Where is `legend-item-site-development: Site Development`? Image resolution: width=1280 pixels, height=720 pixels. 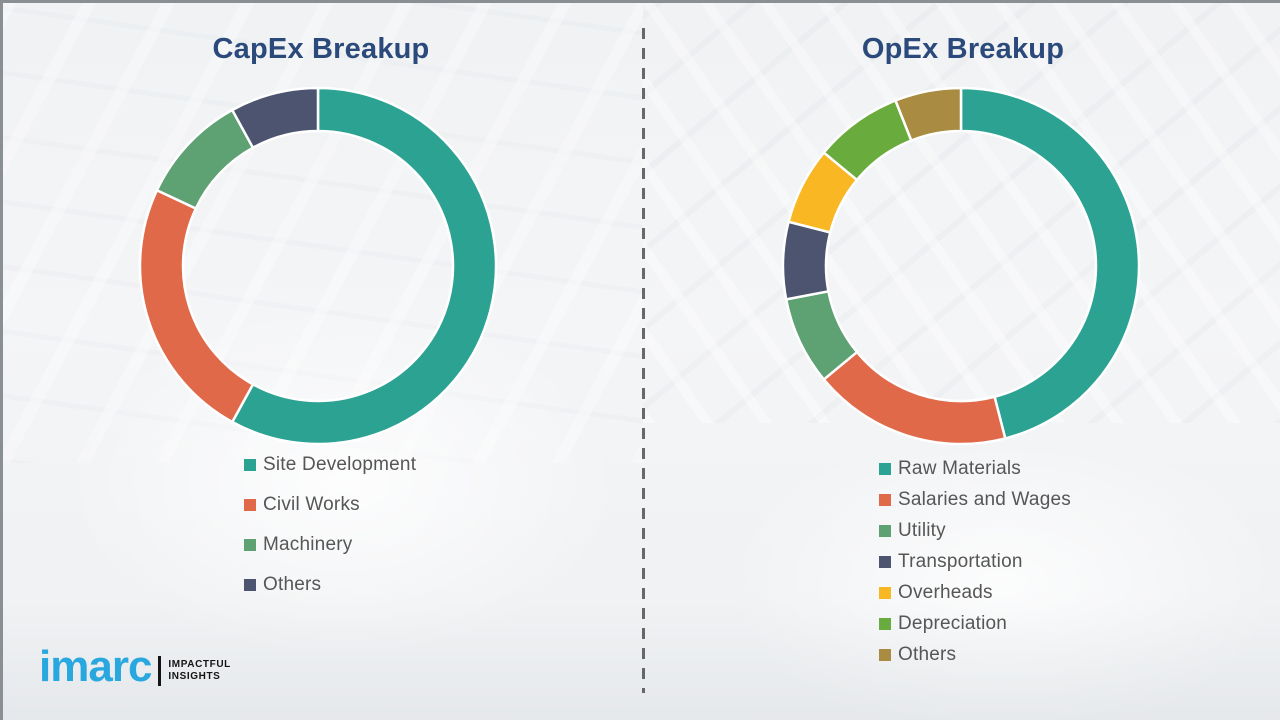
legend-item-site-development: Site Development is located at coordinates (330, 465).